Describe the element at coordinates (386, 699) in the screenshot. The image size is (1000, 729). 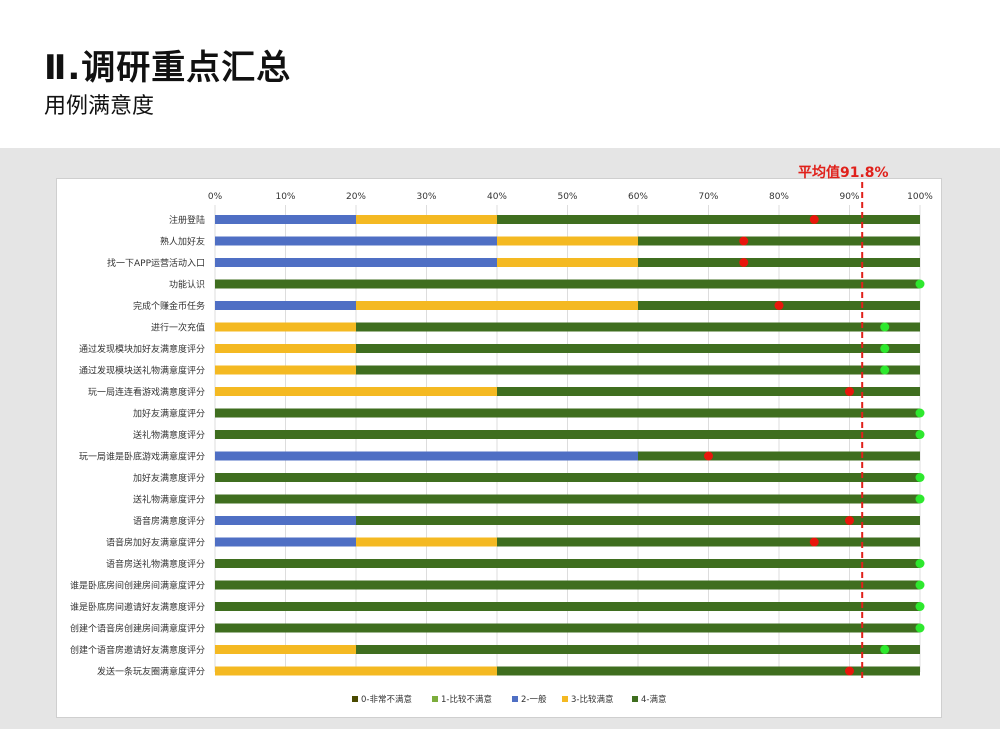
I see `legend-label: 0-非常不满意` at that location.